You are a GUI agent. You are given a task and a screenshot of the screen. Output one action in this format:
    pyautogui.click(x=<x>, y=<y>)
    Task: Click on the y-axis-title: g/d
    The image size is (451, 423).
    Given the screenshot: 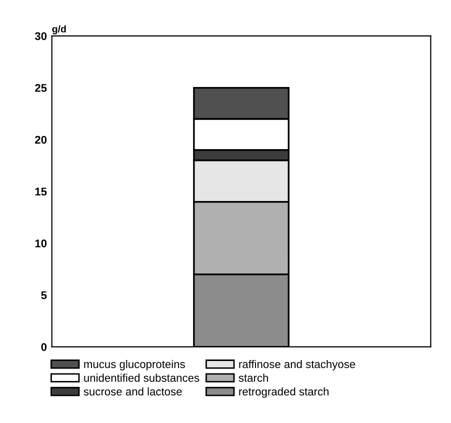 What is the action you would take?
    pyautogui.click(x=59, y=29)
    